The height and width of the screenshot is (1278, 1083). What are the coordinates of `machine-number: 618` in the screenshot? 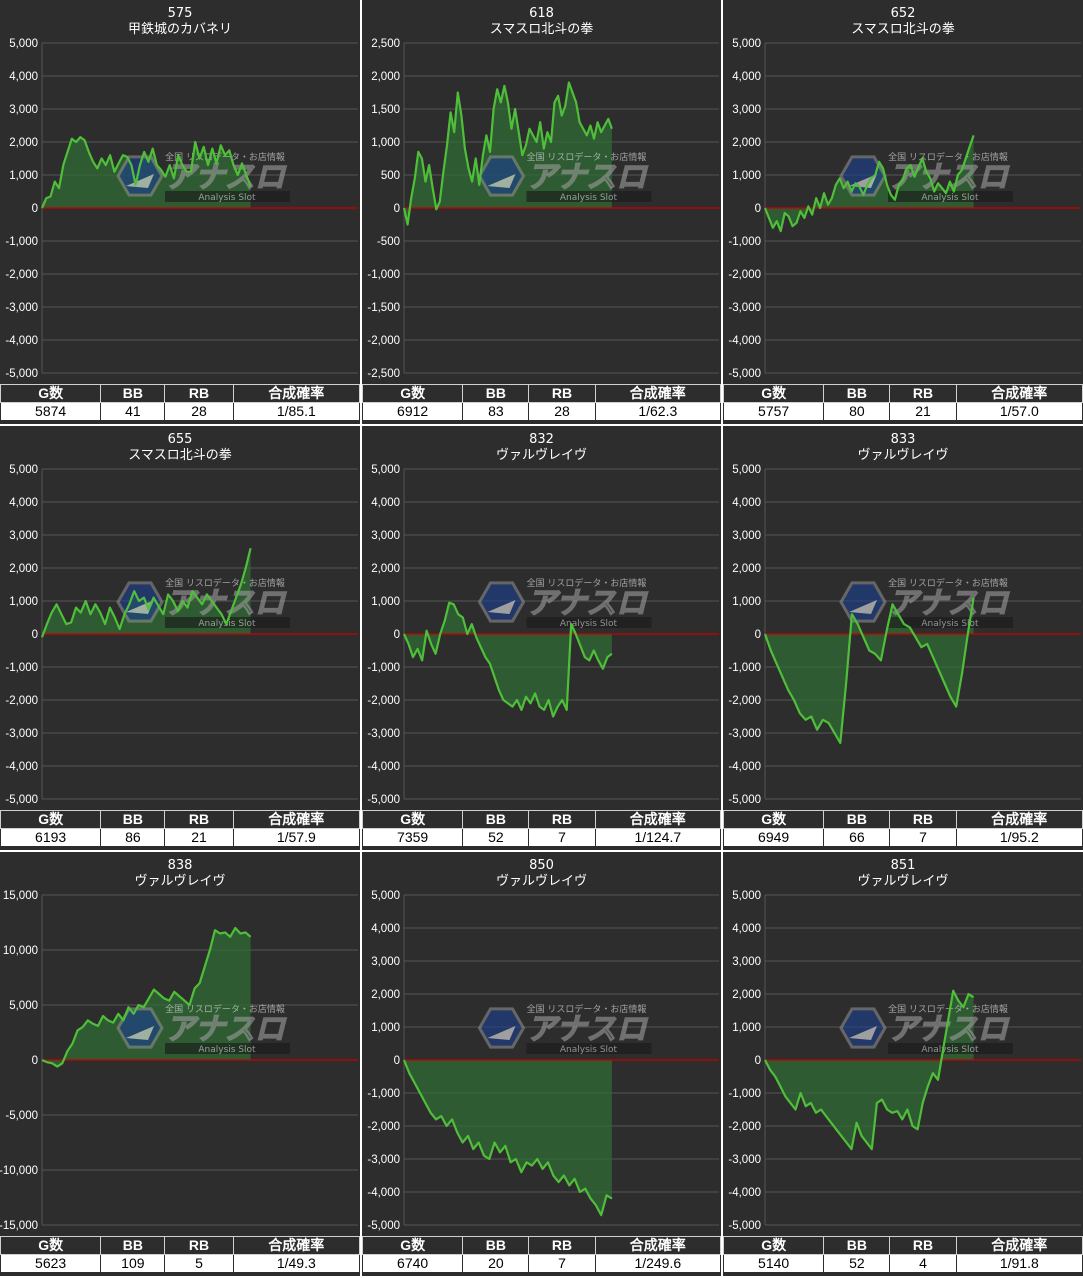 It's located at (541, 13).